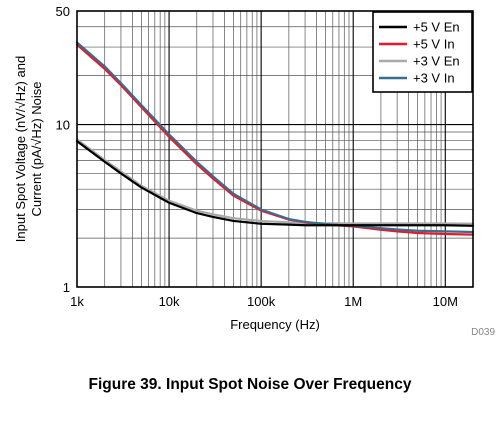  What do you see at coordinates (483, 332) in the screenshot?
I see `figure-id: D039` at bounding box center [483, 332].